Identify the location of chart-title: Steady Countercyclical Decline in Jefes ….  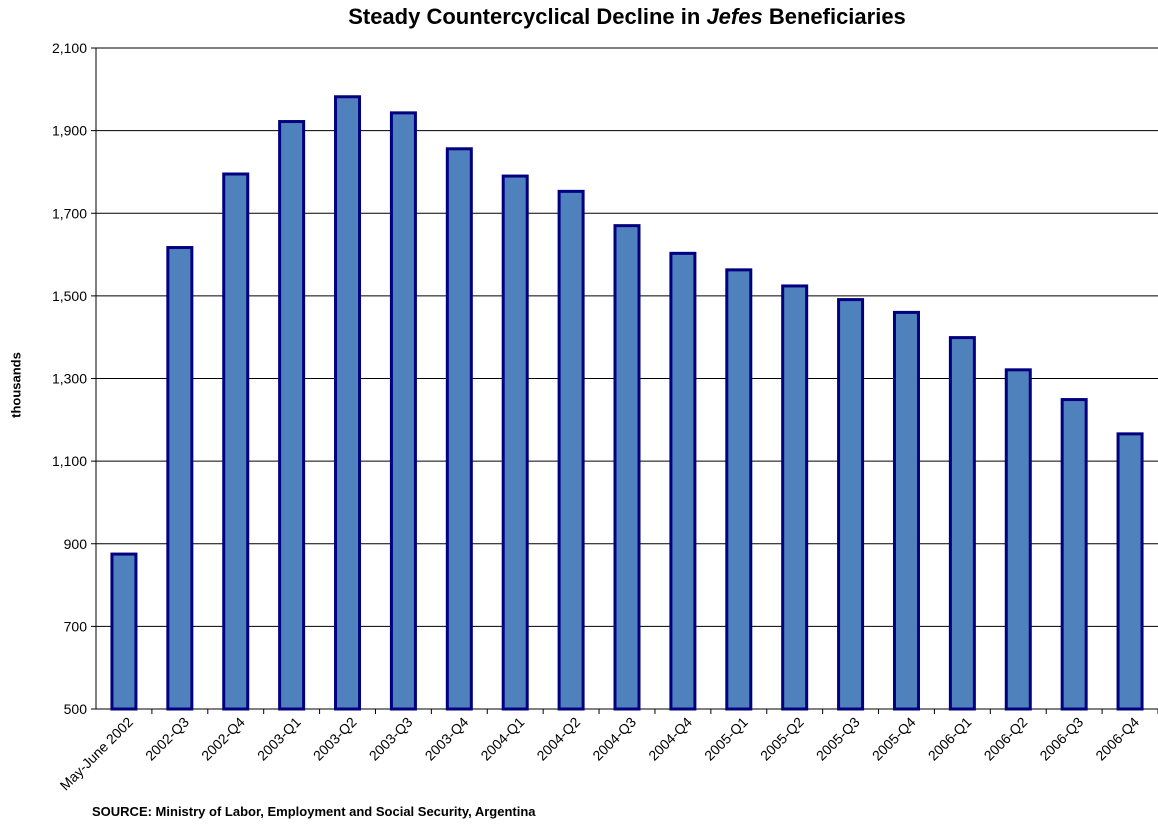
(627, 16).